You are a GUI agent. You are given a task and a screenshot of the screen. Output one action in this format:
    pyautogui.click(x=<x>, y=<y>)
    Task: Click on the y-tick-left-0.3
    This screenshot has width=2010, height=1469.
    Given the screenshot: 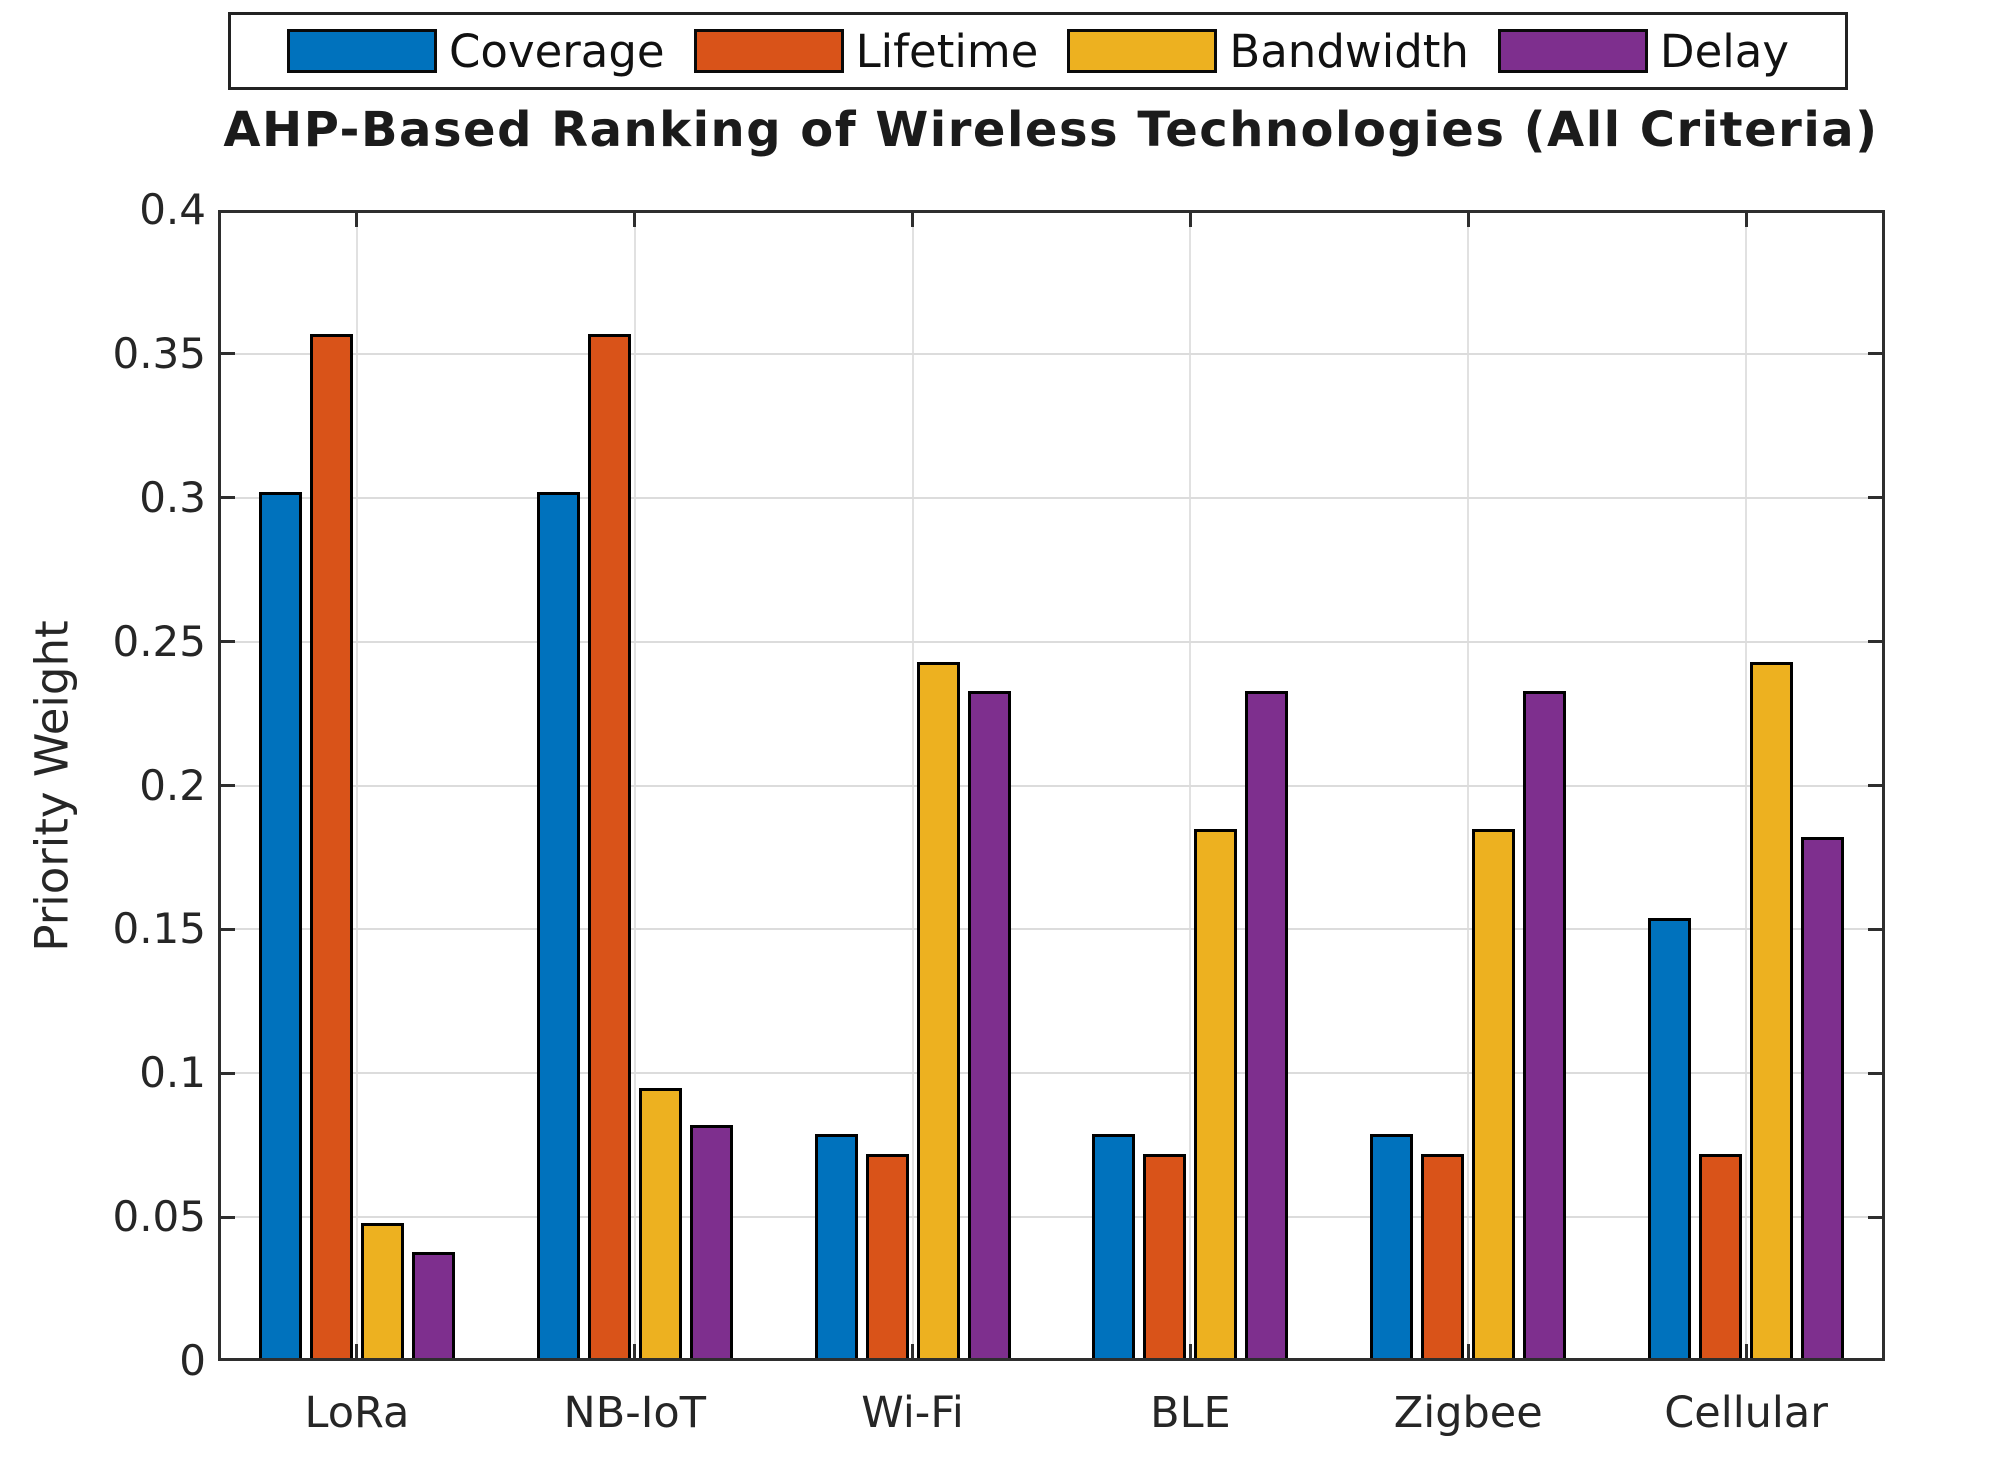 What is the action you would take?
    pyautogui.click(x=226, y=498)
    